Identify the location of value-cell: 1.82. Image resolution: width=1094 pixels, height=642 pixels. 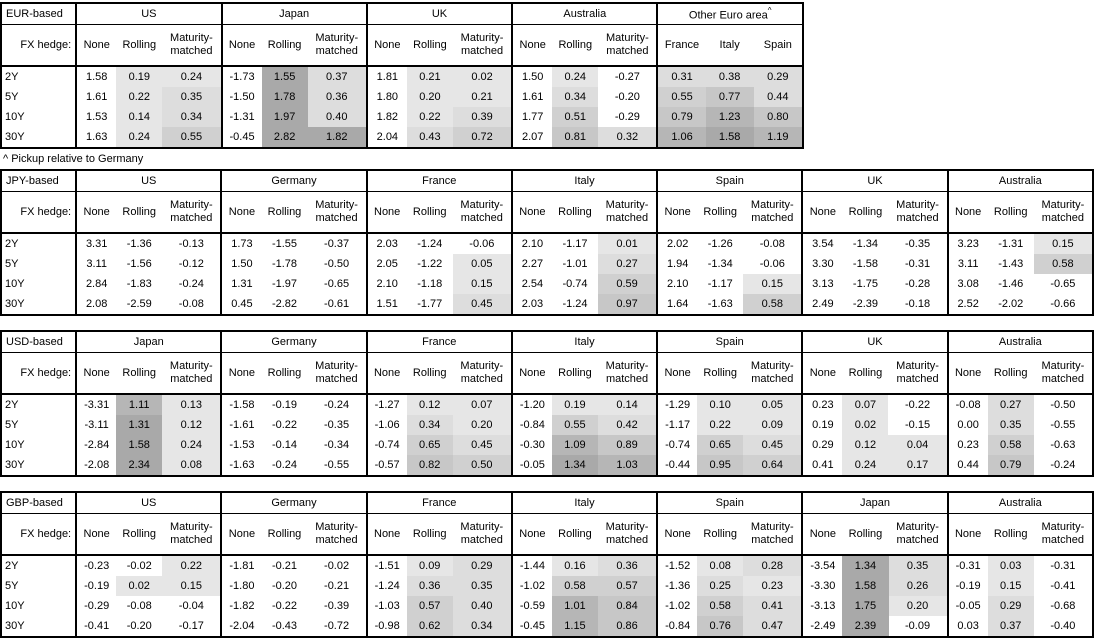
(337, 137).